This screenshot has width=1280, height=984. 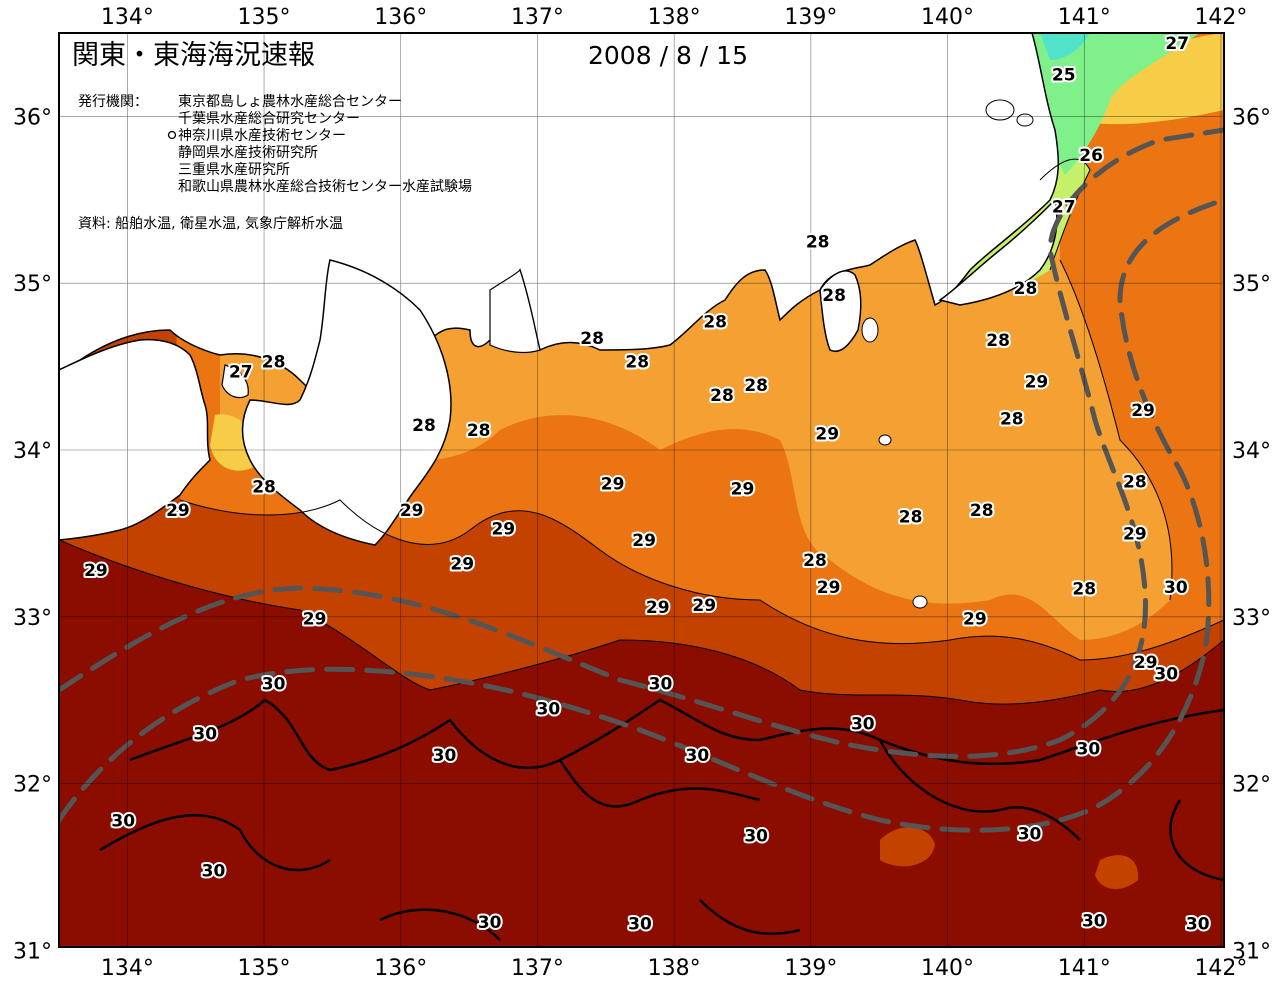 I want to click on isotherm-label: 26, so click(x=1091, y=156).